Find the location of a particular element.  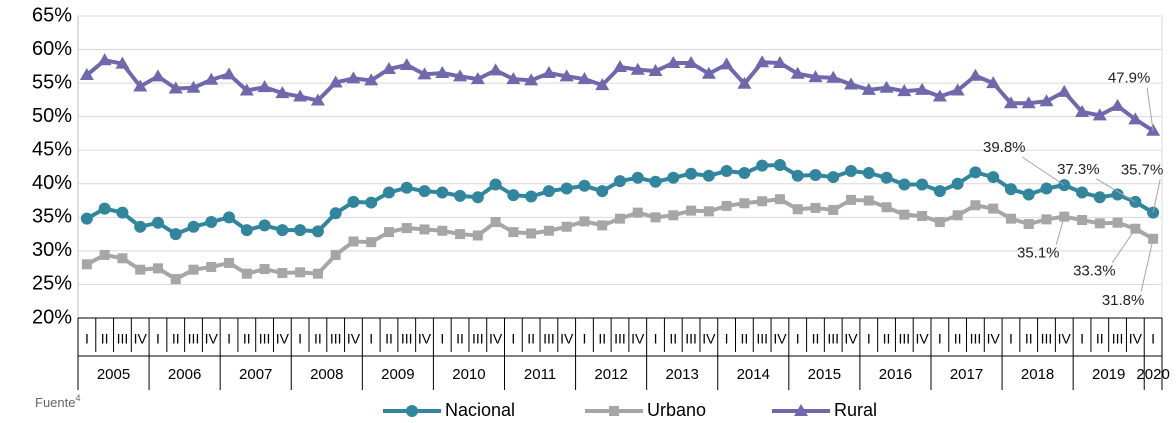

value-label: 35.7% is located at coordinates (1142, 170).